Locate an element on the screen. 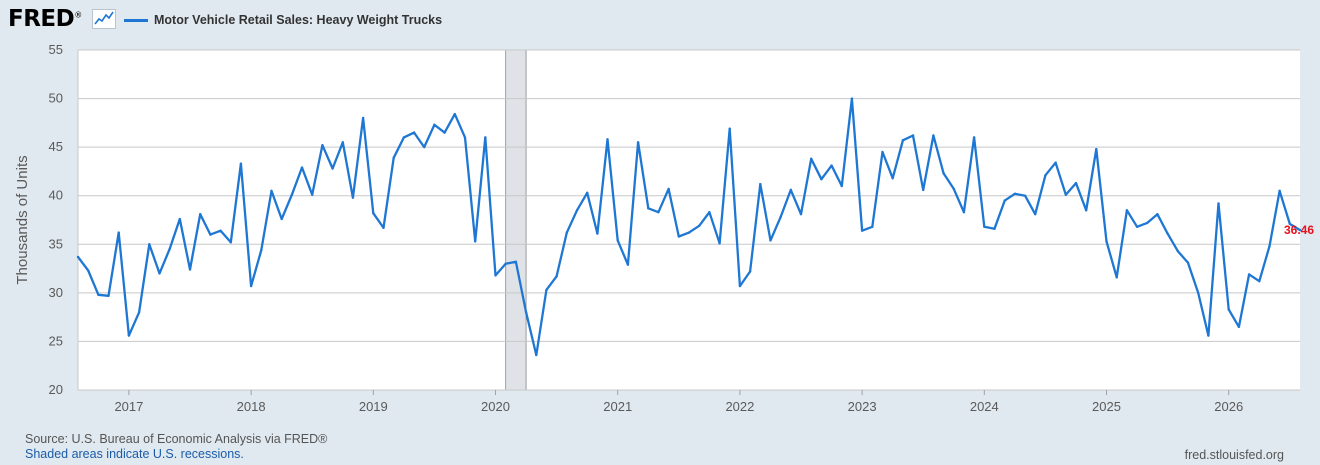 Image resolution: width=1320 pixels, height=465 pixels. recession-note: Shaded areas indicate U.S. recessions. is located at coordinates (134, 454).